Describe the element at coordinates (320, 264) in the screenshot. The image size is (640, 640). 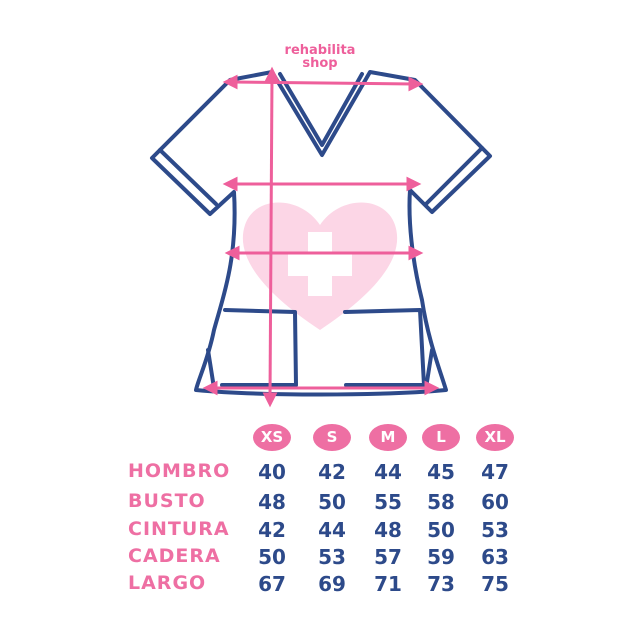
I see `plus-icon` at that location.